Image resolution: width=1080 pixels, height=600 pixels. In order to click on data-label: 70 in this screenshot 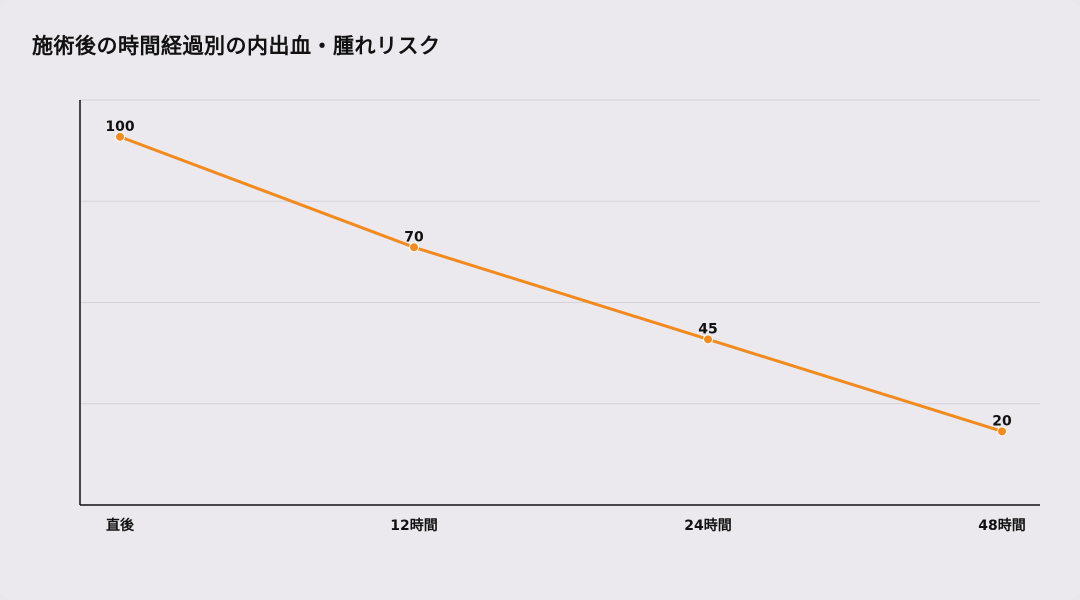, I will do `click(414, 237)`.